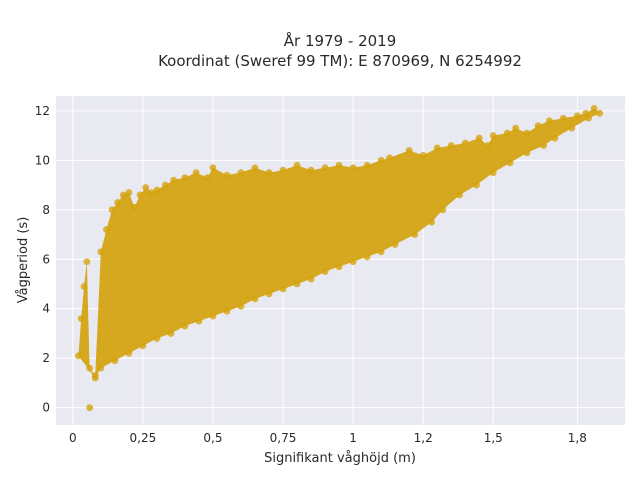 This screenshot has width=640, height=480. Describe the element at coordinates (340, 458) in the screenshot. I see `x-axis-label: Signifikant våghöjd (m)` at that location.